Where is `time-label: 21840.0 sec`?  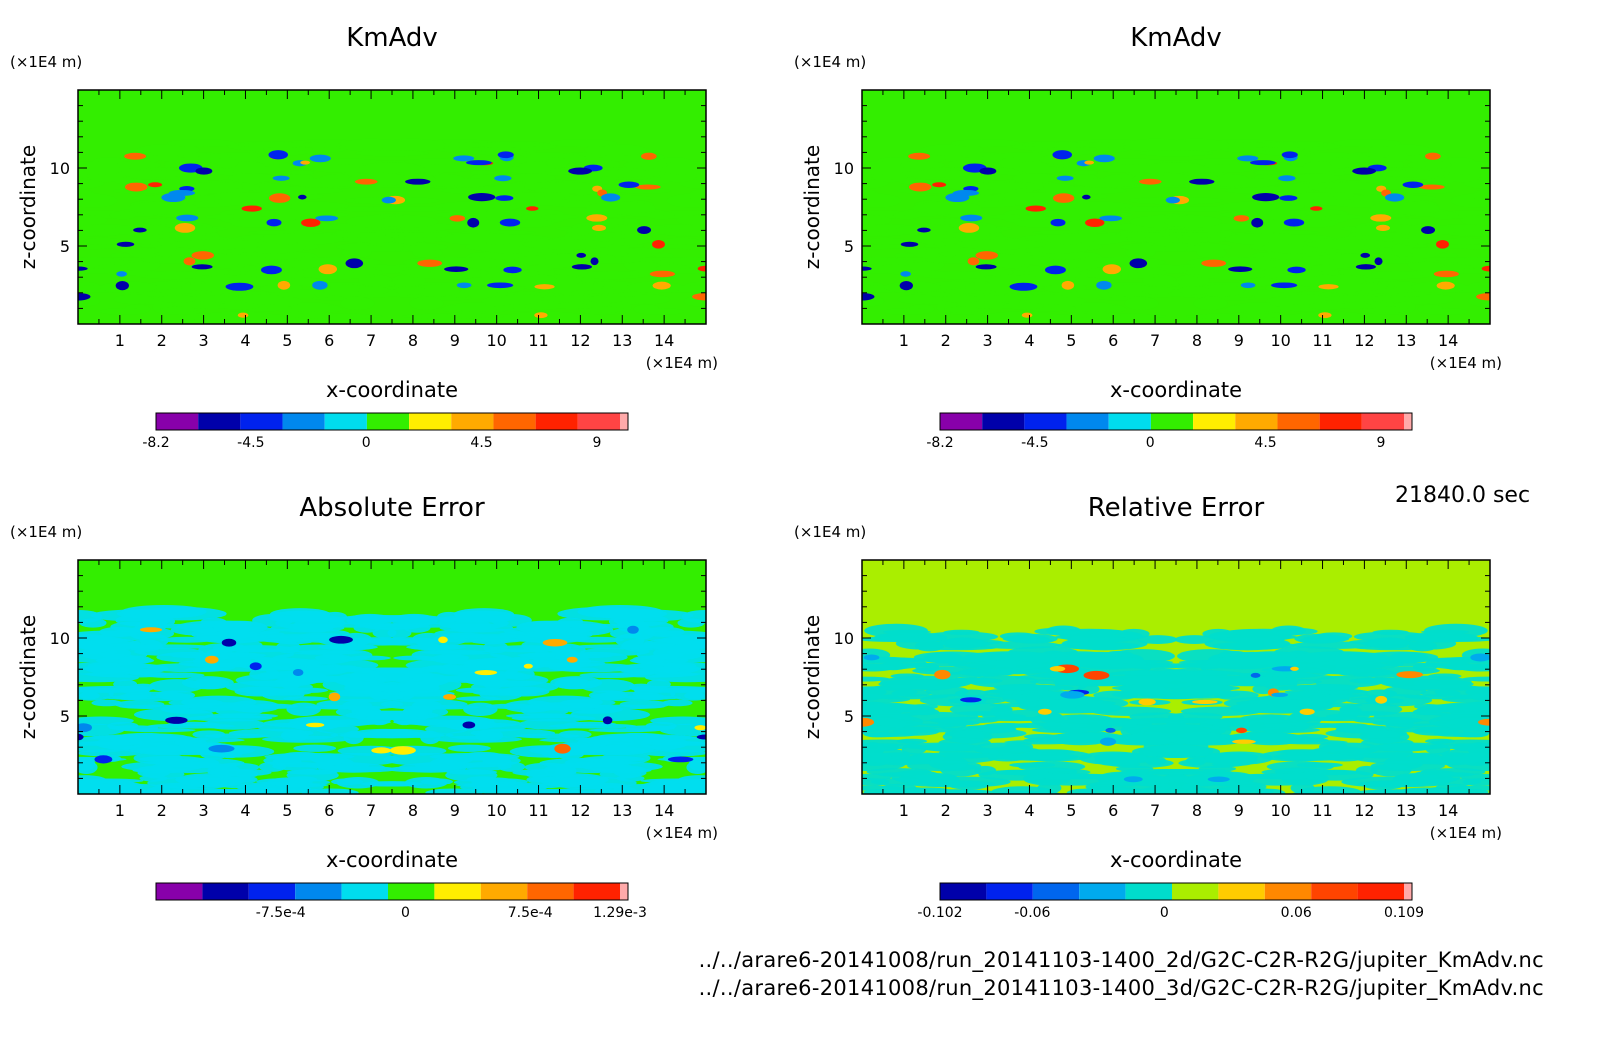 time-label: 21840.0 sec is located at coordinates (1463, 495).